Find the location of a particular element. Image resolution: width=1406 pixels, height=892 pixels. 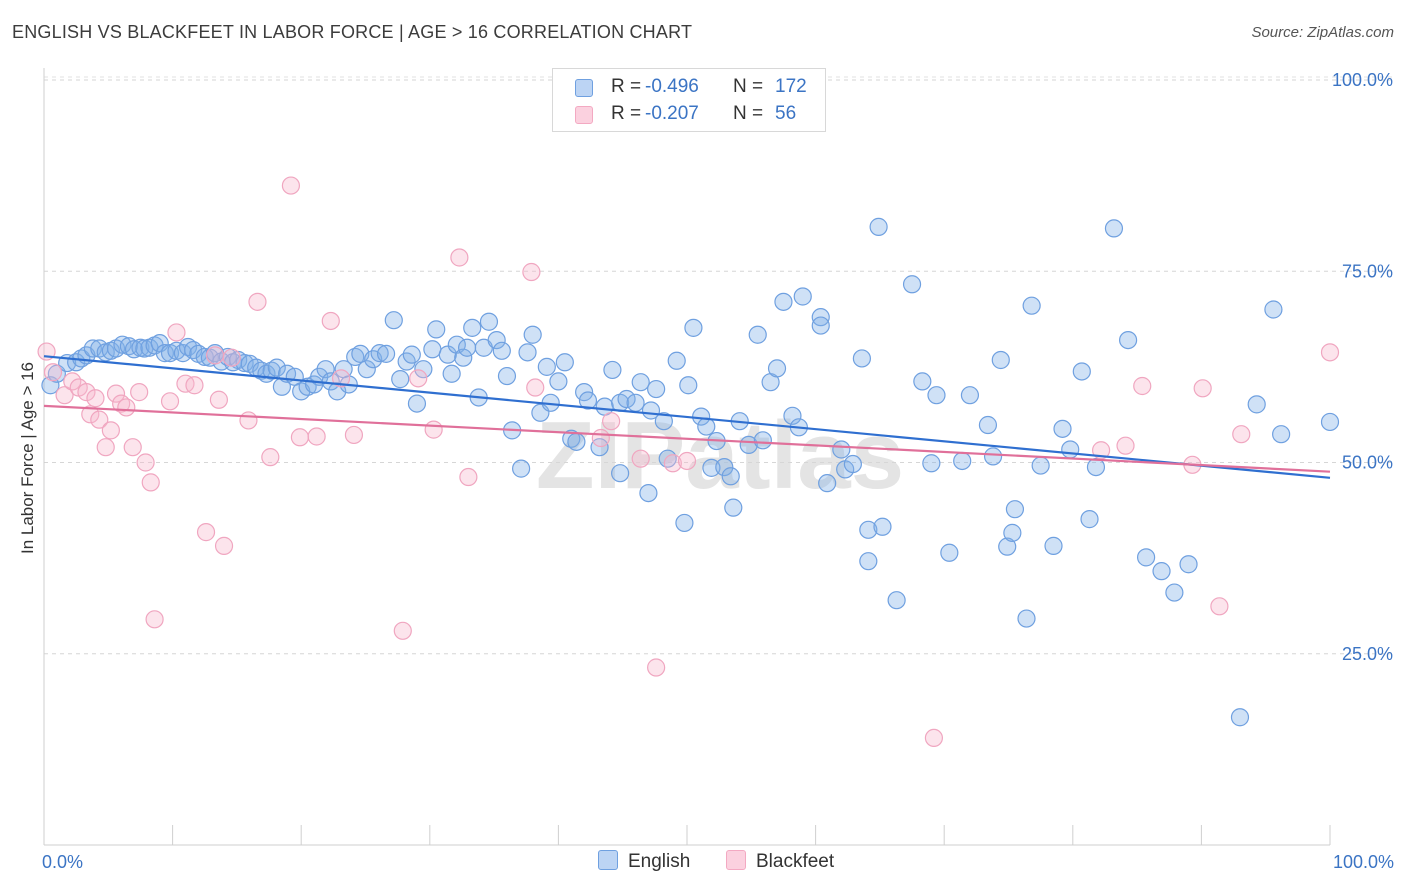

trend-lines is located at coordinates (687, 417).